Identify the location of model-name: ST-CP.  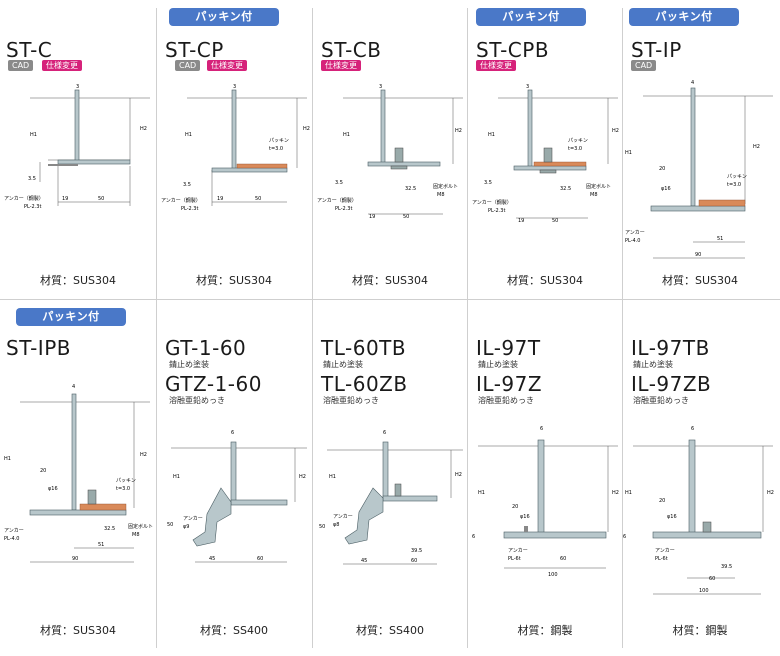
(194, 50).